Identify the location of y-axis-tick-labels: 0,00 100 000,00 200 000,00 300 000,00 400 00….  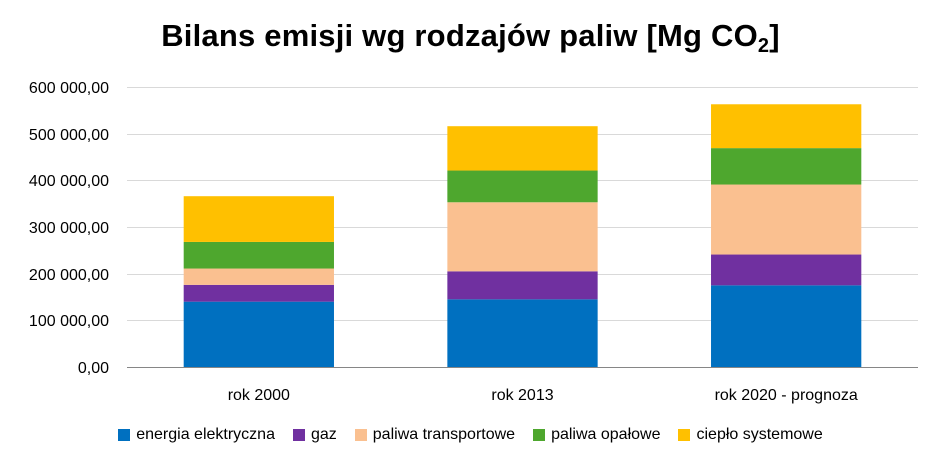
(69, 228).